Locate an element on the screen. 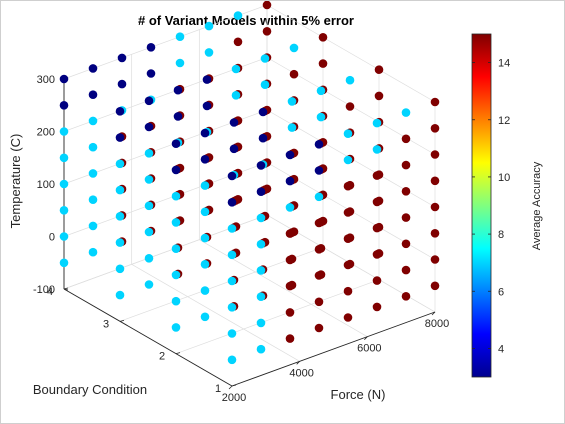  colorbar-tick-label: 6 is located at coordinates (501, 292).